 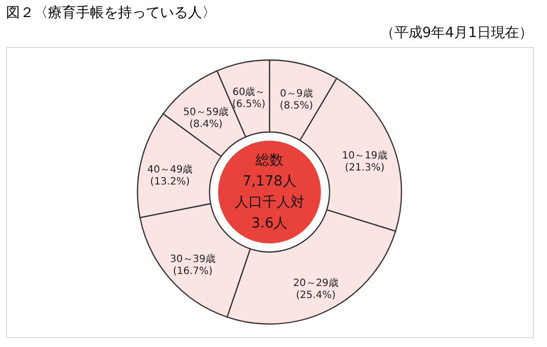 What do you see at coordinates (316, 282) in the screenshot?
I see `slice-label: 20～29歳` at bounding box center [316, 282].